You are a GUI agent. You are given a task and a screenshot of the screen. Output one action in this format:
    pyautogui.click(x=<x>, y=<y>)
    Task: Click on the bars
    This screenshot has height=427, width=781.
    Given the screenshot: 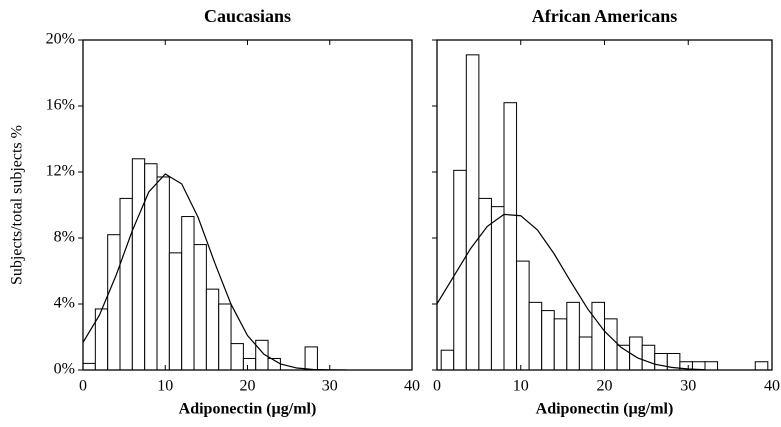 What is the action you would take?
    pyautogui.click(x=200, y=264)
    